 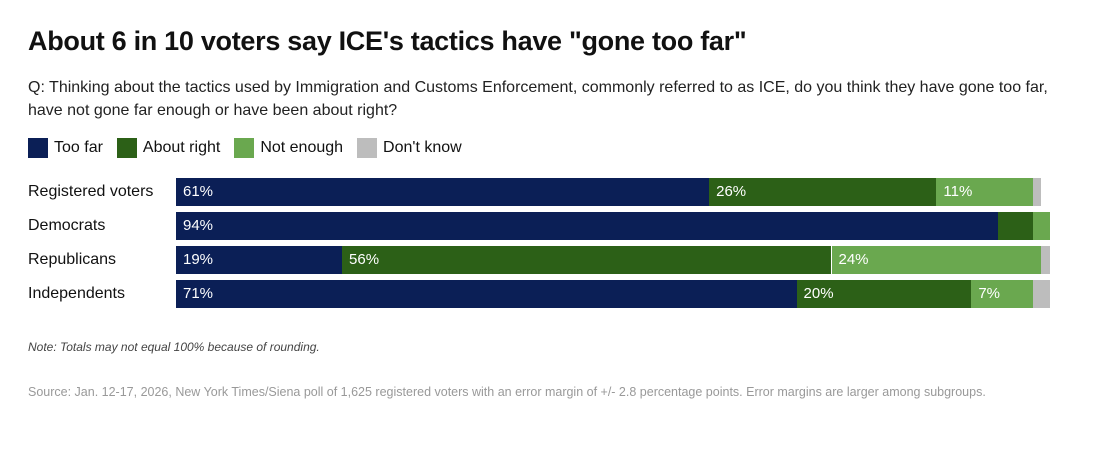 I want to click on data-label: 20%, so click(x=818, y=293).